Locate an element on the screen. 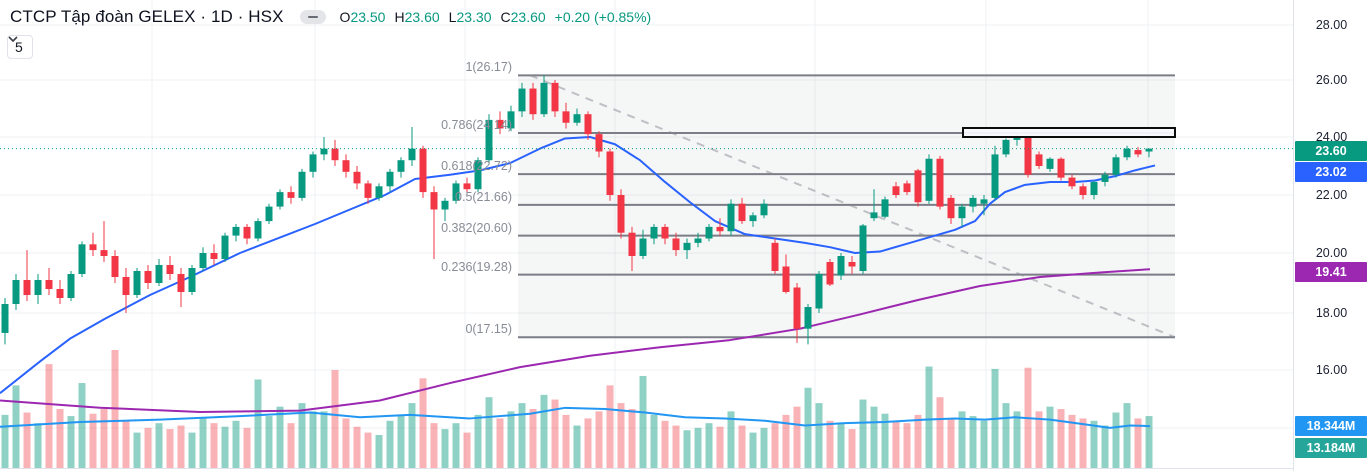 The width and height of the screenshot is (1368, 471). symbol-title: CTCP Tập đoàn GELEX · 1D · HSX is located at coordinates (147, 16).